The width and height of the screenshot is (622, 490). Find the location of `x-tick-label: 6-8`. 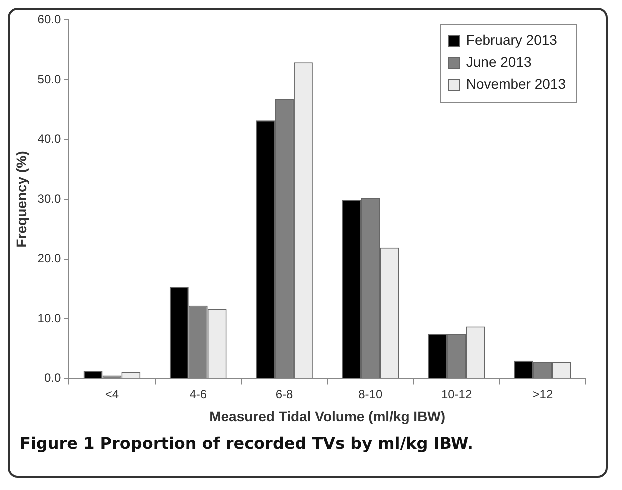

x-tick-label: 6-8 is located at coordinates (285, 394).